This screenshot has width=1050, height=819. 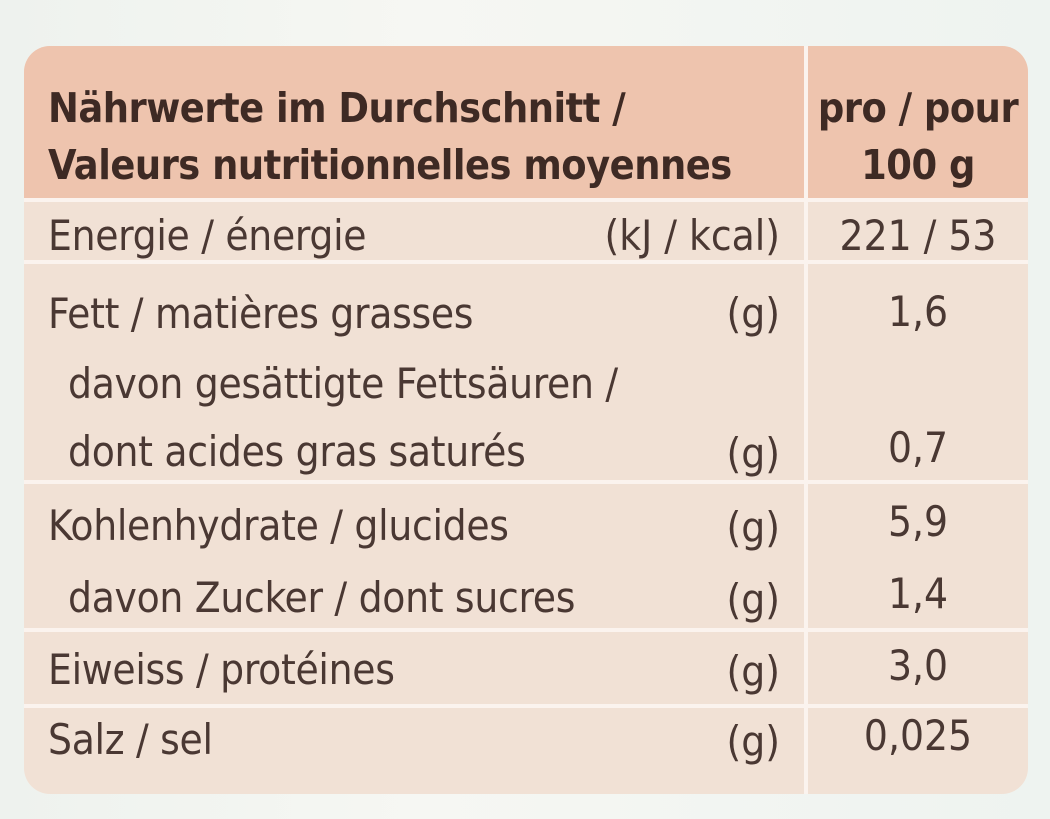 What do you see at coordinates (278, 525) in the screenshot?
I see `carbohydrates-label: Kohlenhydrate / glucides` at bounding box center [278, 525].